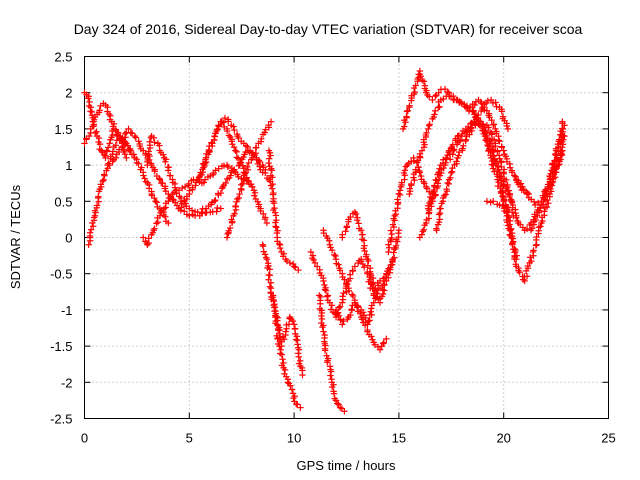 The width and height of the screenshot is (640, 480). What do you see at coordinates (399, 438) in the screenshot?
I see `x-tick-label: 15` at bounding box center [399, 438].